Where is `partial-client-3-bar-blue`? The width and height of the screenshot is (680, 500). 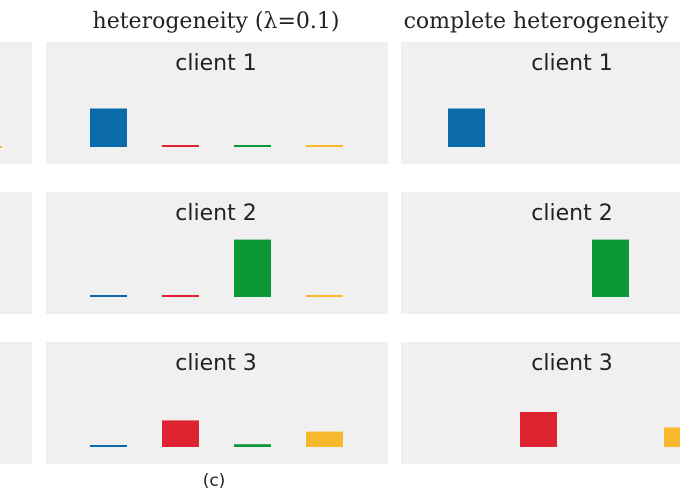
partial-client-3-bar-blue is located at coordinates (108, 446).